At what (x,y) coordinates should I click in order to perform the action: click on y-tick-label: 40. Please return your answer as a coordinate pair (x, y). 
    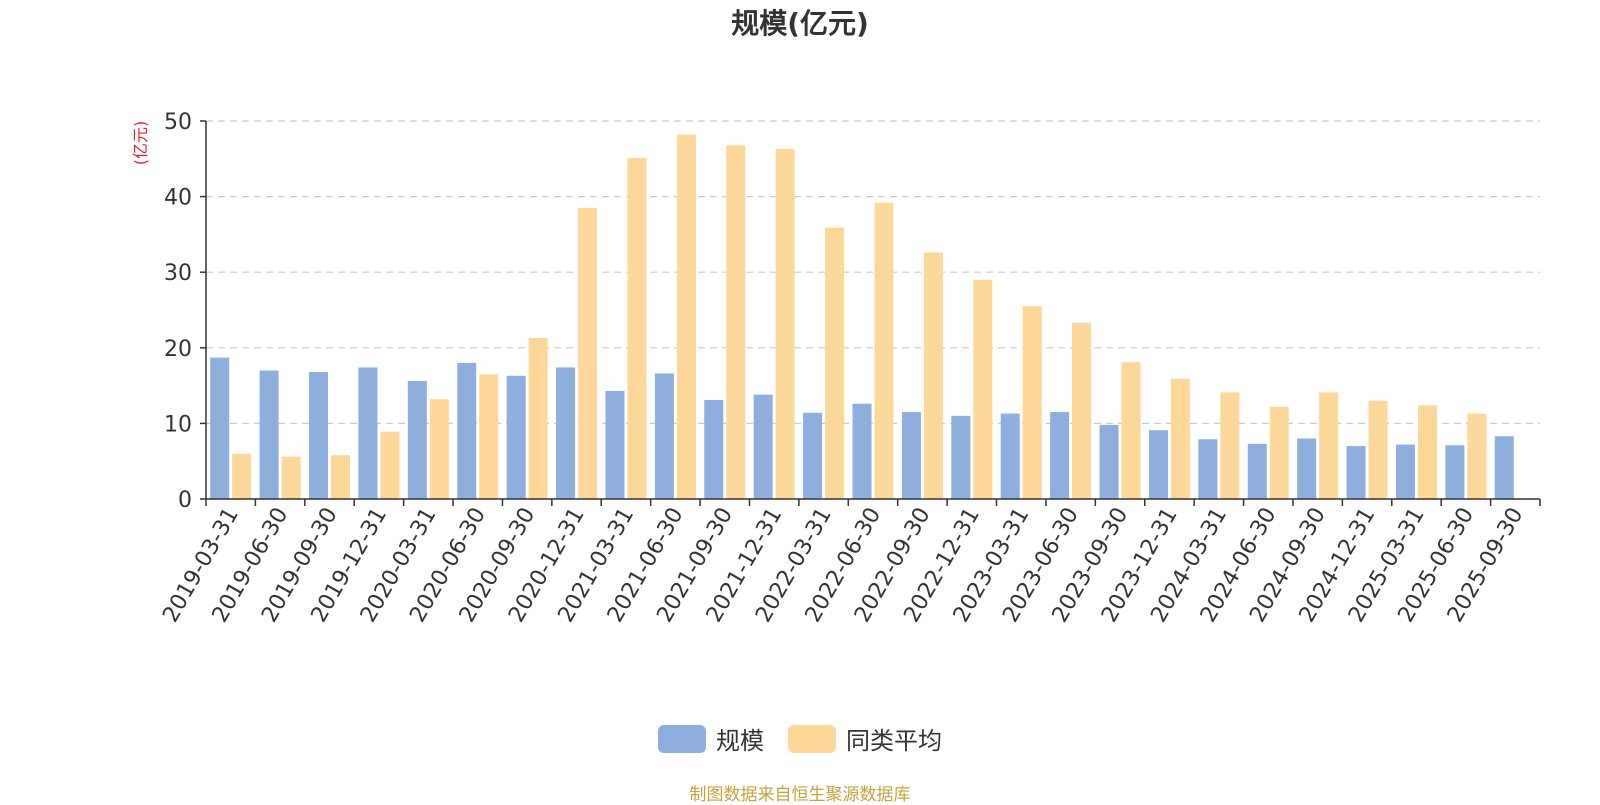
    Looking at the image, I should click on (178, 198).